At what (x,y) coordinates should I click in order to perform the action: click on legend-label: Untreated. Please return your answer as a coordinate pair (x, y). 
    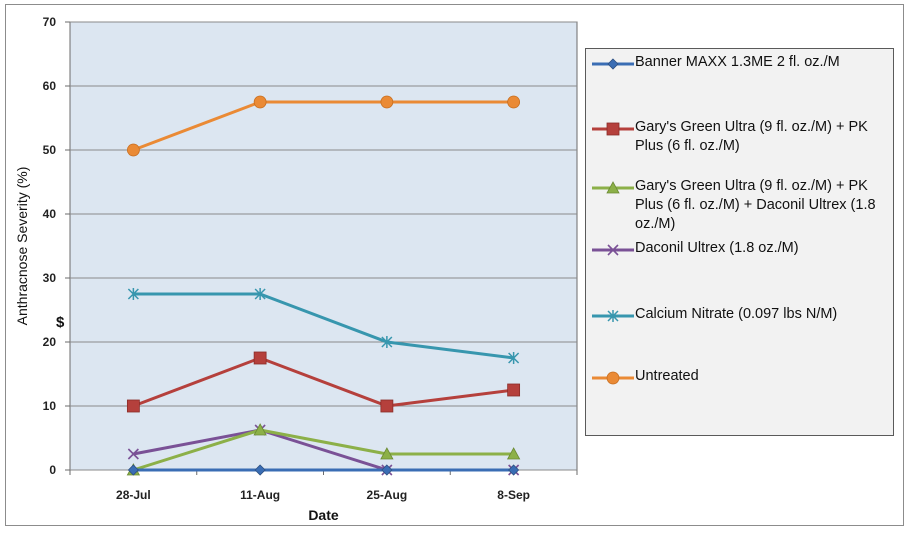
    Looking at the image, I should click on (667, 376).